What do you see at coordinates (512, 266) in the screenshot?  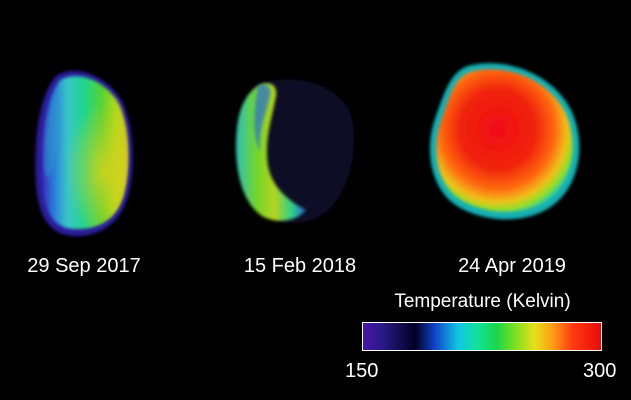 I see `date-label-3: 24 Apr 2019` at bounding box center [512, 266].